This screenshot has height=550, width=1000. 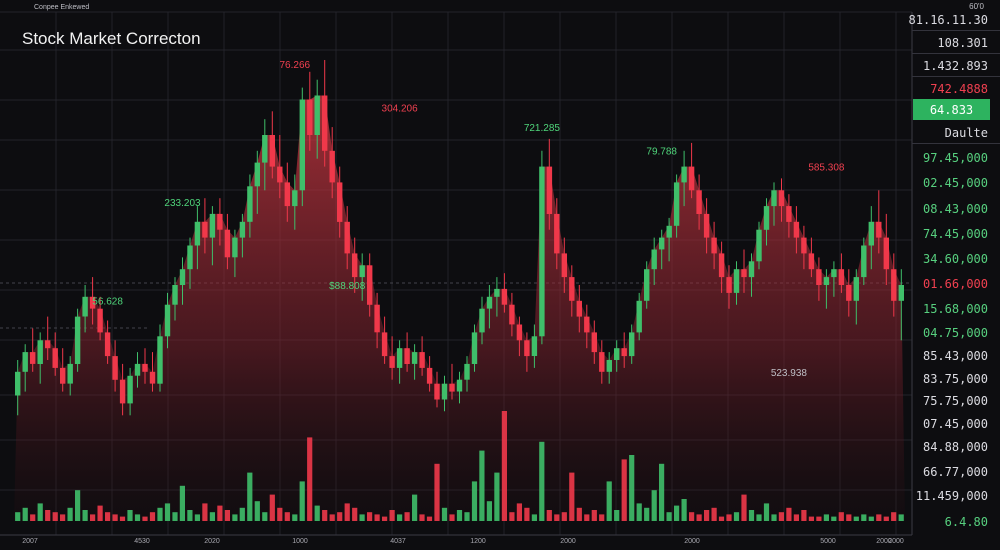 What do you see at coordinates (955, 379) in the screenshot?
I see `right-axis-label: 83.75,000` at bounding box center [955, 379].